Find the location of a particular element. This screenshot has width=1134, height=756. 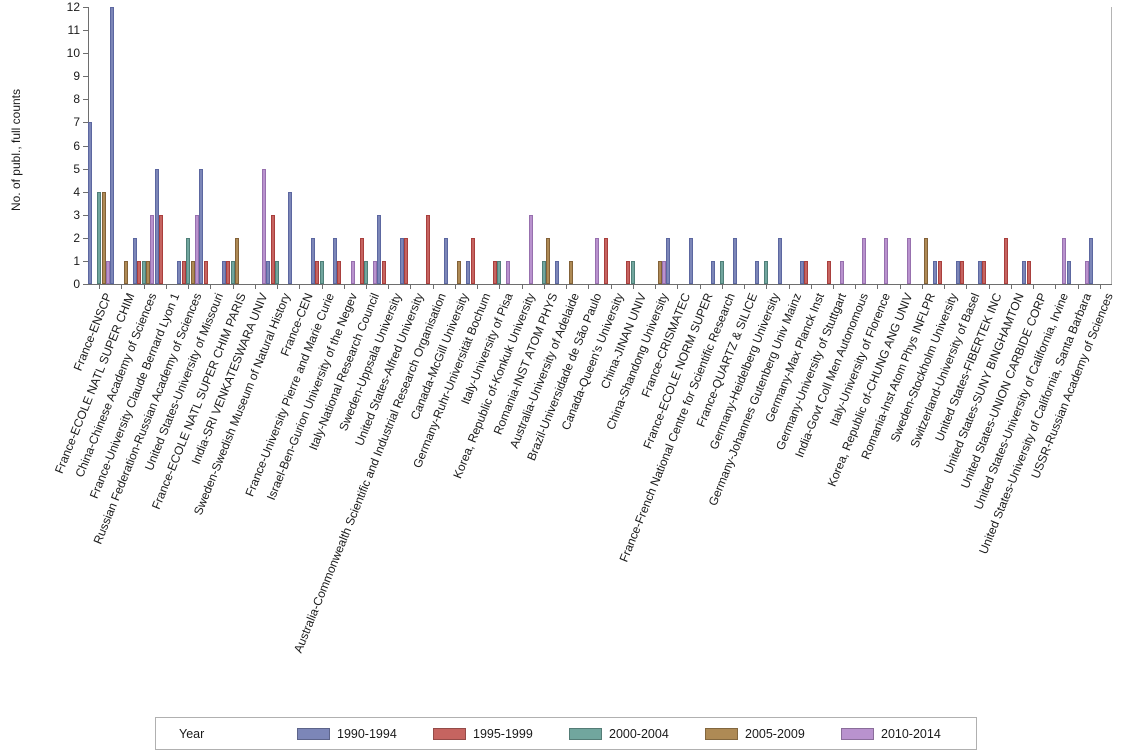

plot-right-border is located at coordinates (1111, 145).